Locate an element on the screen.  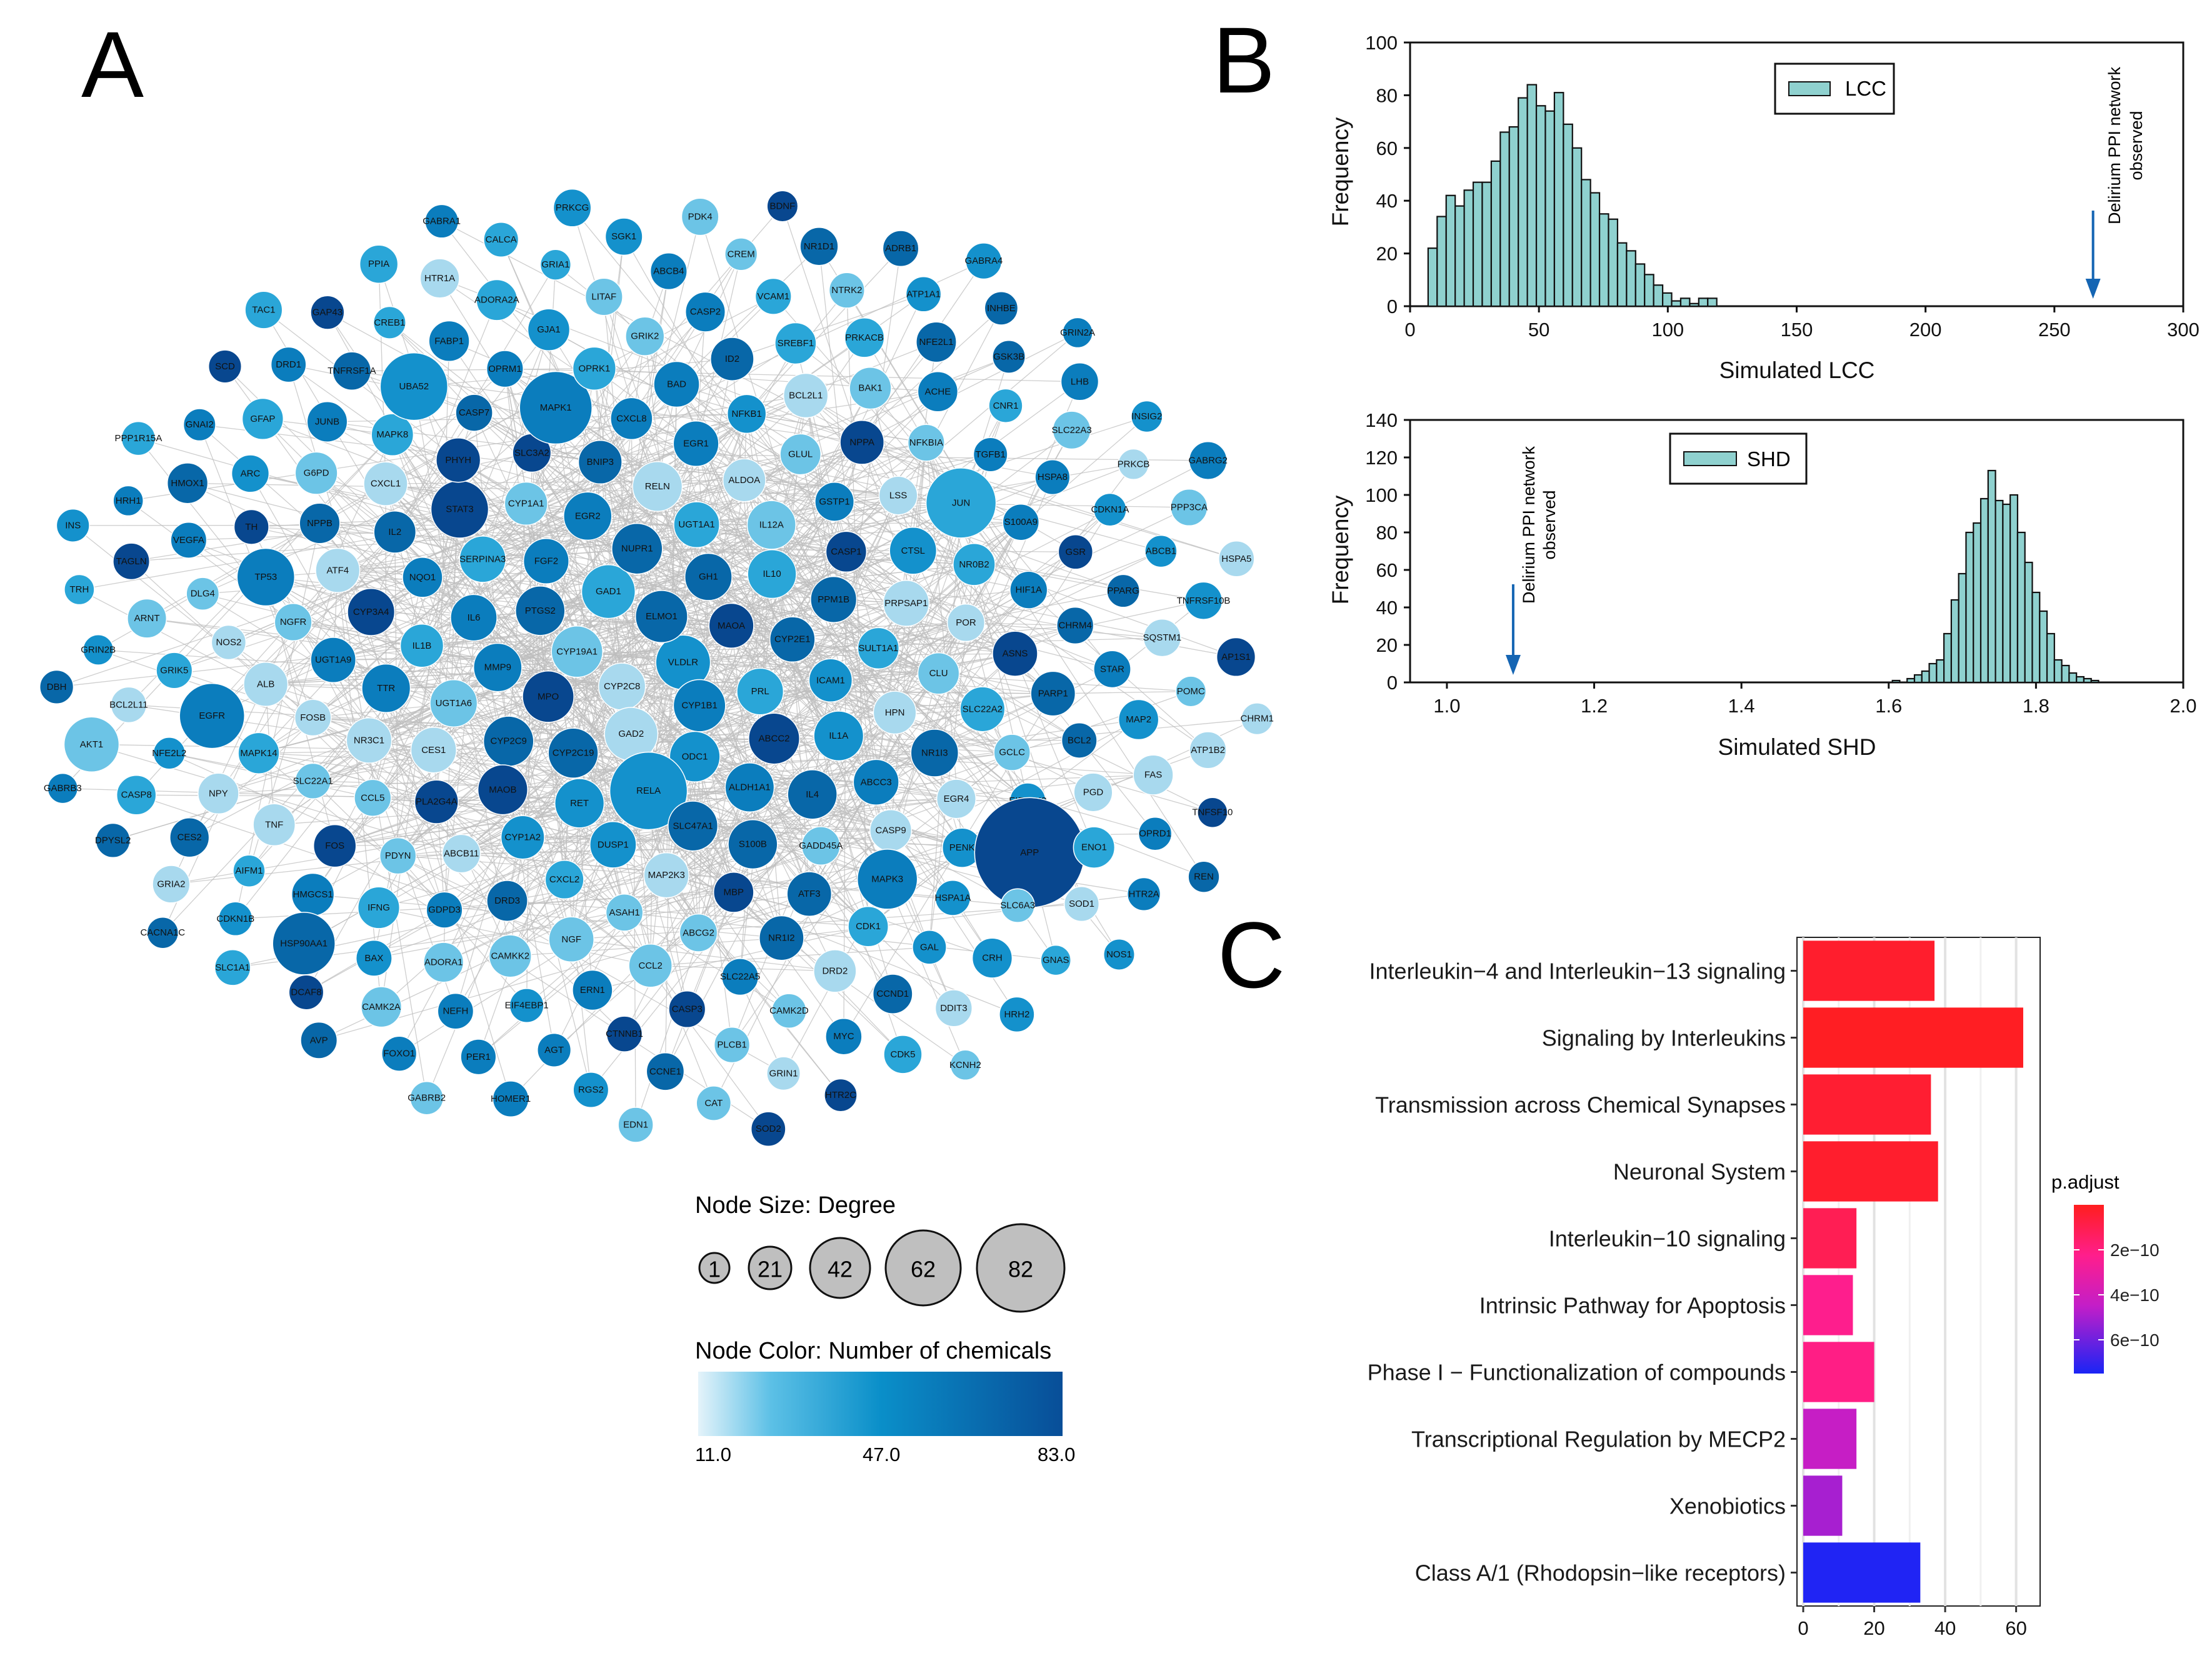
node-label: CASP1 is located at coordinates (846, 551).